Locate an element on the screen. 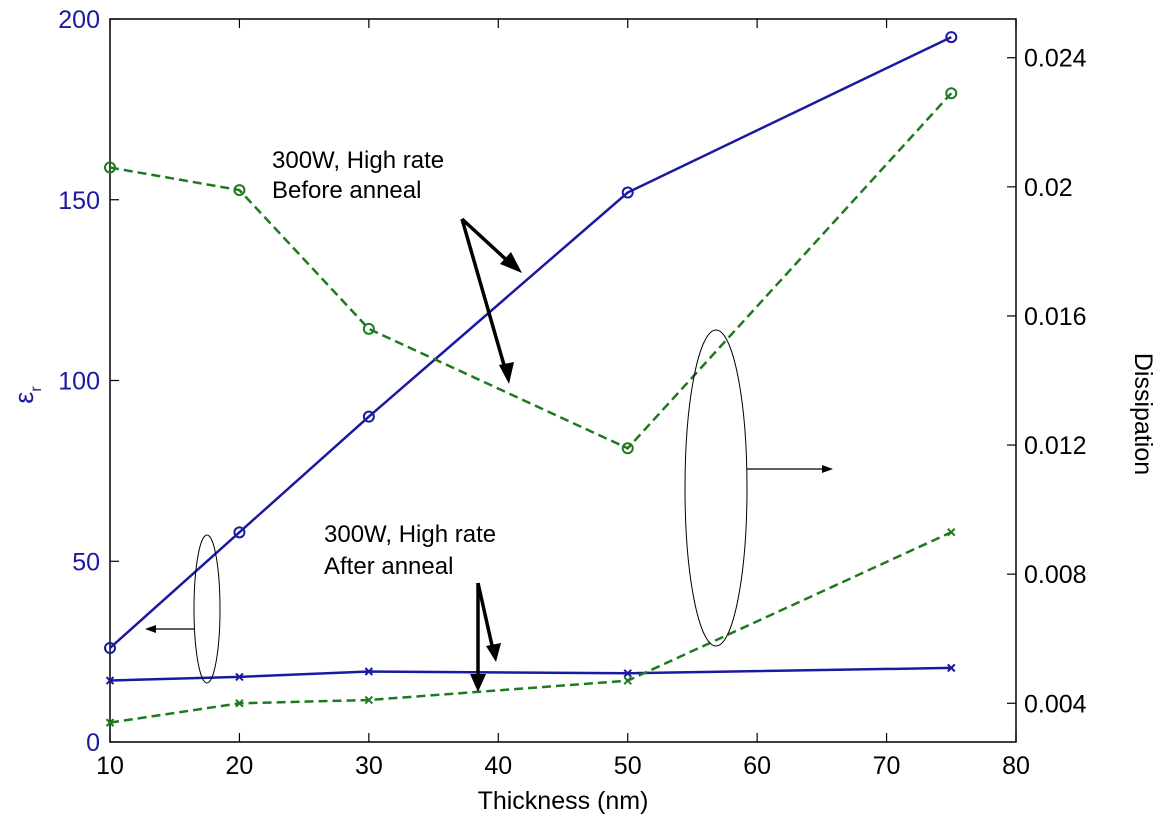 Image resolution: width=1174 pixels, height=822 pixels. x-tick-label: 30 is located at coordinates (369, 766).